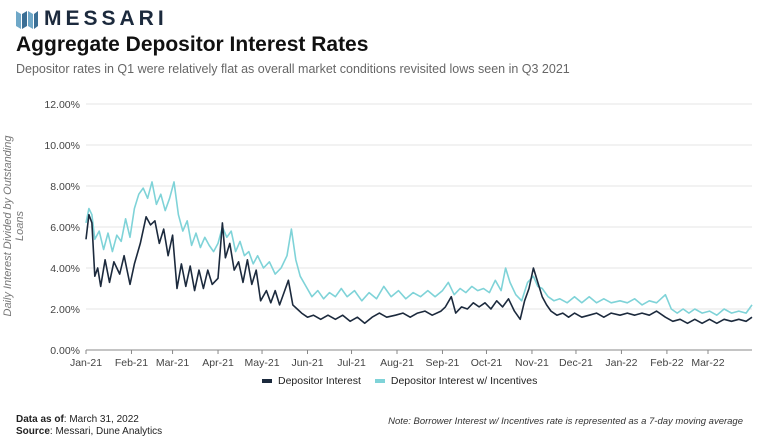  Describe the element at coordinates (218, 363) in the screenshot. I see `x-tick-label: Apr-21` at that location.